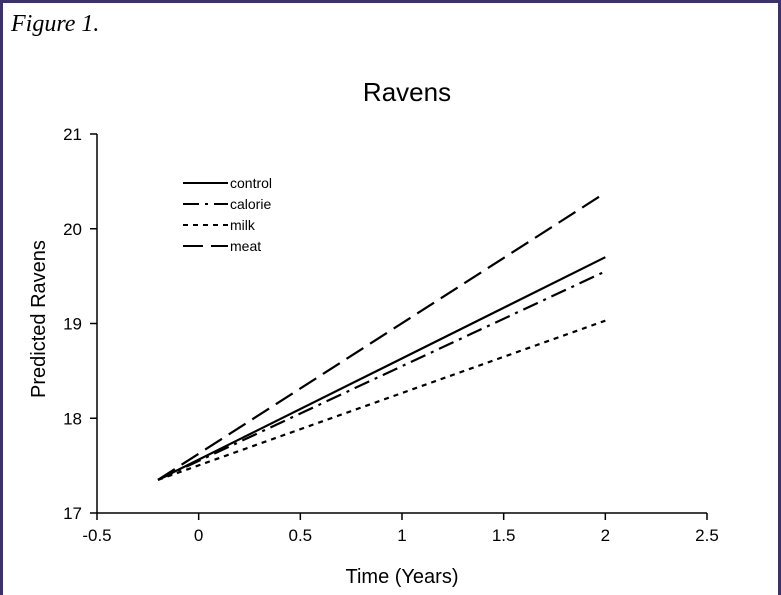 Image resolution: width=781 pixels, height=595 pixels. Describe the element at coordinates (198, 535) in the screenshot. I see `x-tick-label: 0` at that location.